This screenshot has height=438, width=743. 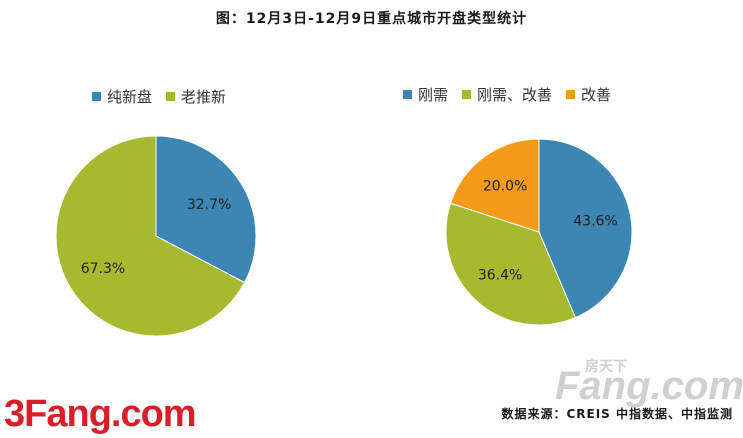 What do you see at coordinates (617, 414) in the screenshot?
I see `data-source: 数据来源：CREIS 中指数据、中指监测` at bounding box center [617, 414].